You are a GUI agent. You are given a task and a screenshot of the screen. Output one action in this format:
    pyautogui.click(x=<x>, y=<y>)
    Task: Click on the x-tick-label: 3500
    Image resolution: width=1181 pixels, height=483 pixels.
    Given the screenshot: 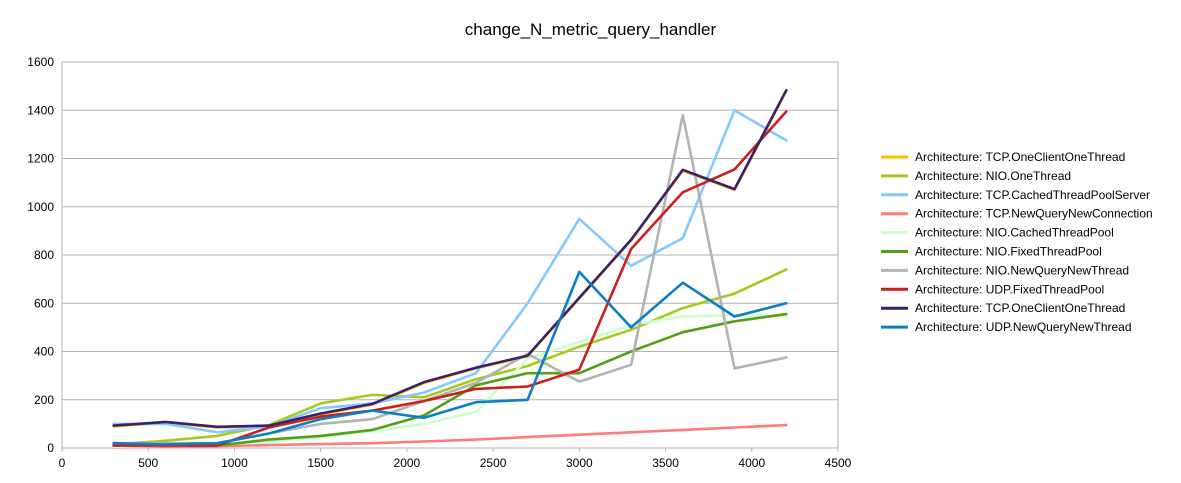 What is the action you would take?
    pyautogui.click(x=665, y=463)
    